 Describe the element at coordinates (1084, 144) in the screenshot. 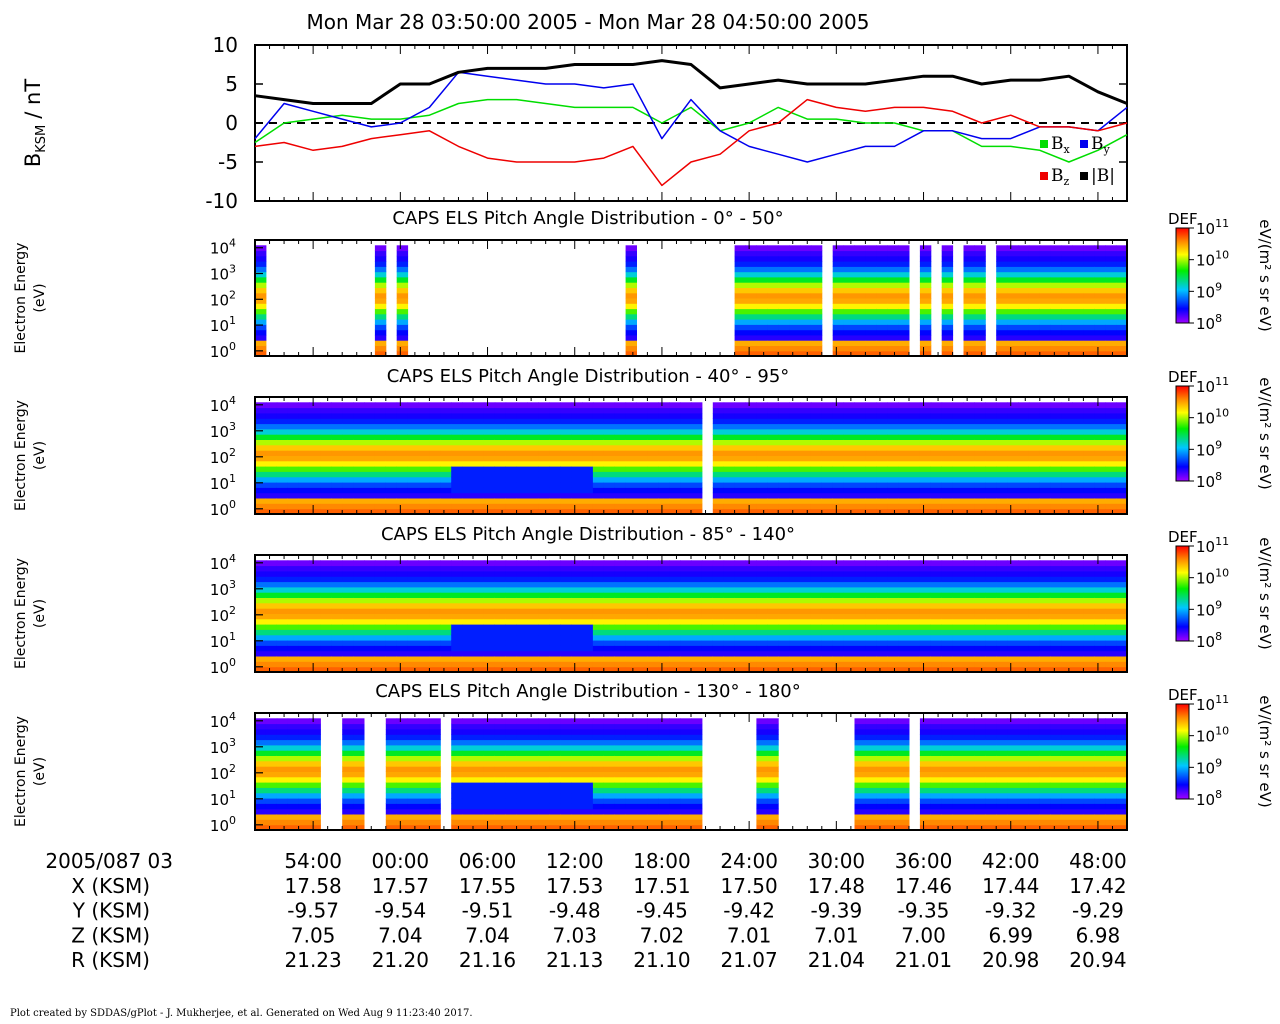

I see `legend-swatch` at that location.